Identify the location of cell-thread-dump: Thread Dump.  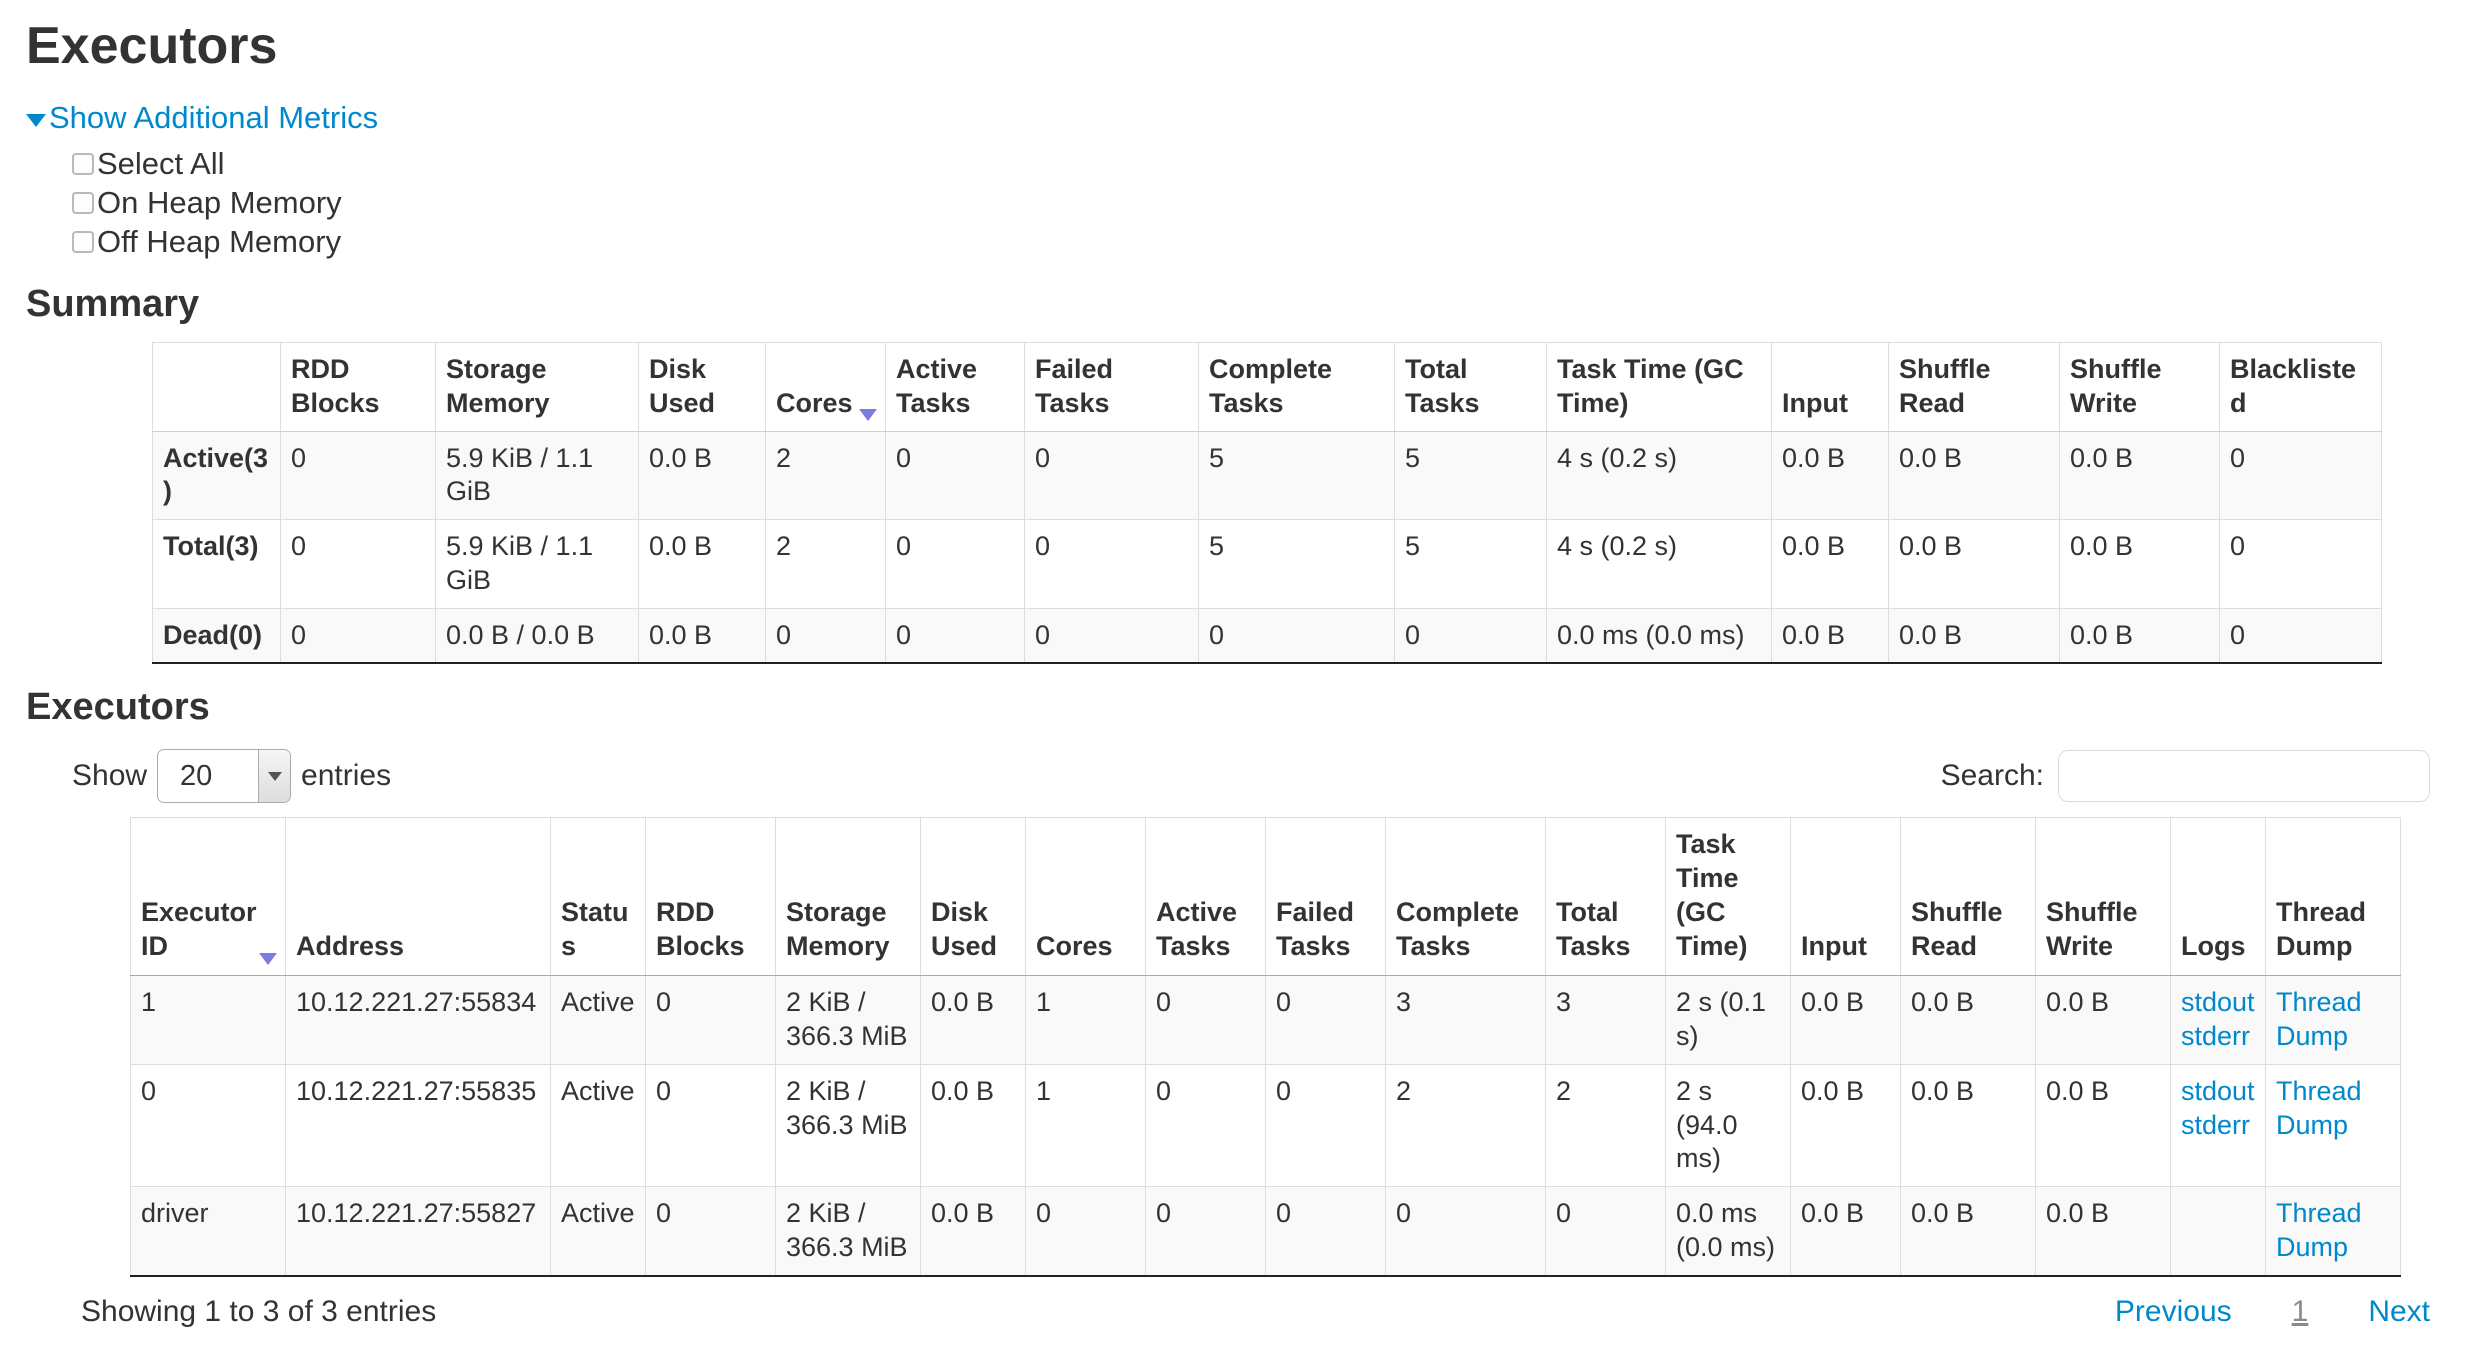
(2333, 1125).